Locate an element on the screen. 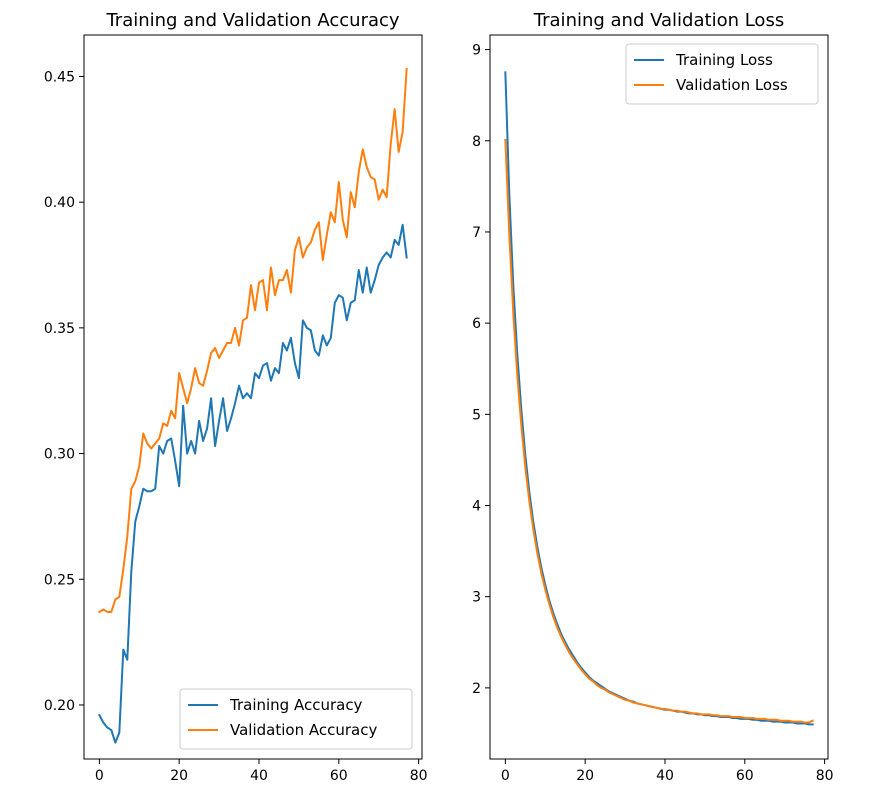 The image size is (881, 790). legend-label: Training Accuracy is located at coordinates (296, 705).